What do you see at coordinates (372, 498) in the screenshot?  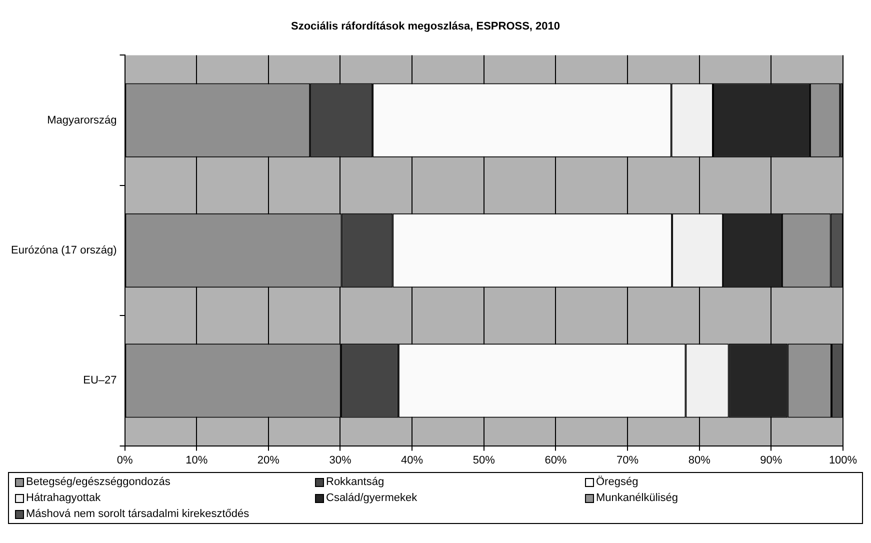 I see `legend-label: Család/gyermekek` at bounding box center [372, 498].